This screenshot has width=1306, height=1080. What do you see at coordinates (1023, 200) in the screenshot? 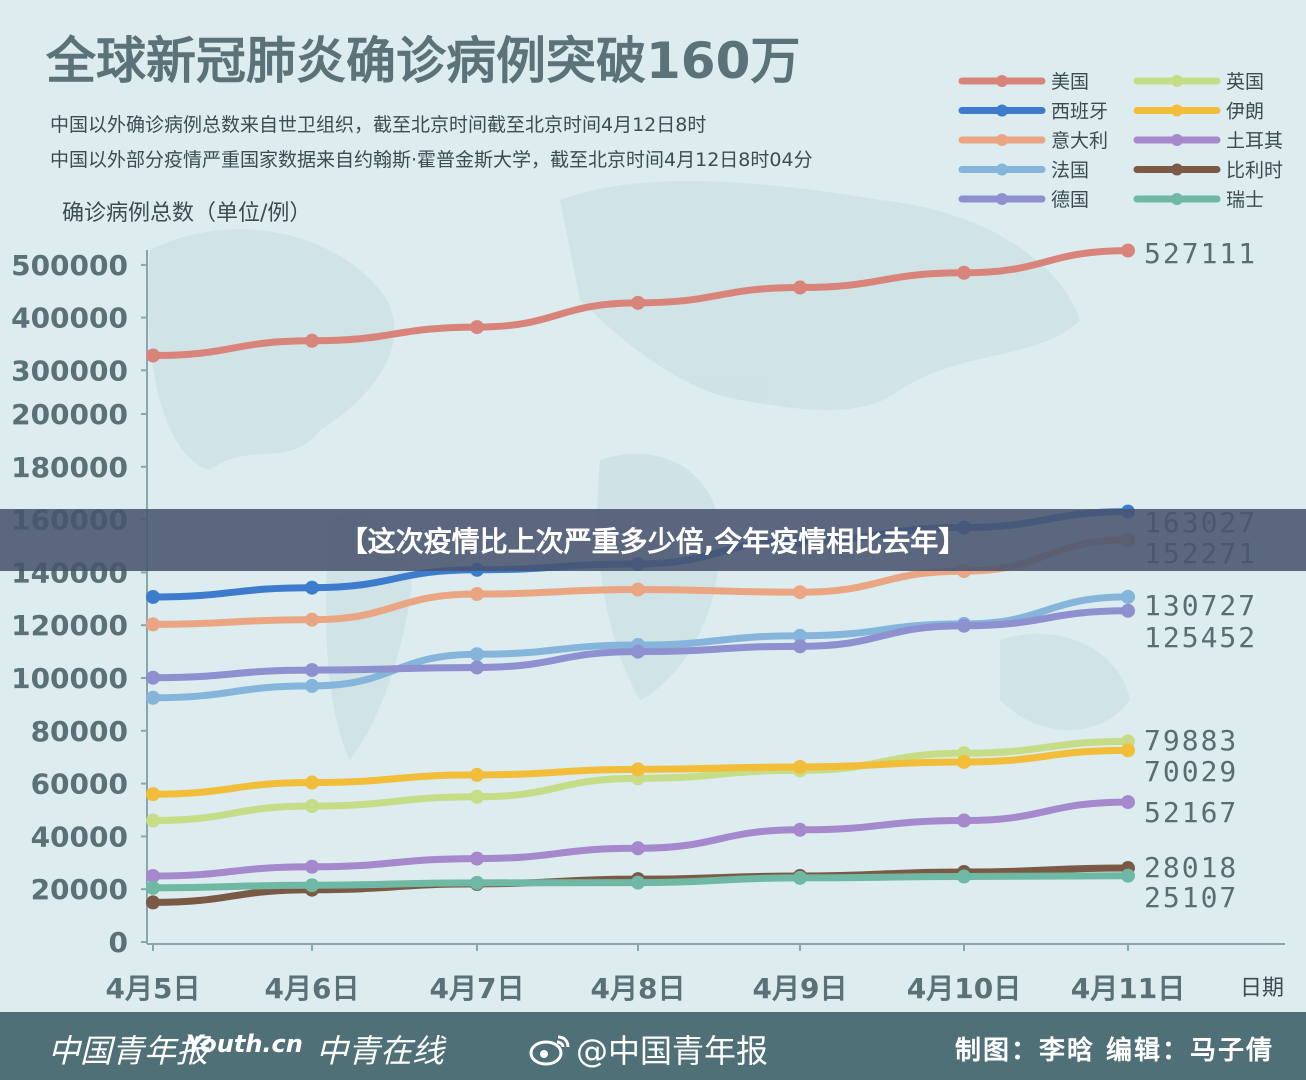
I see `legend-item: 德国` at bounding box center [1023, 200].